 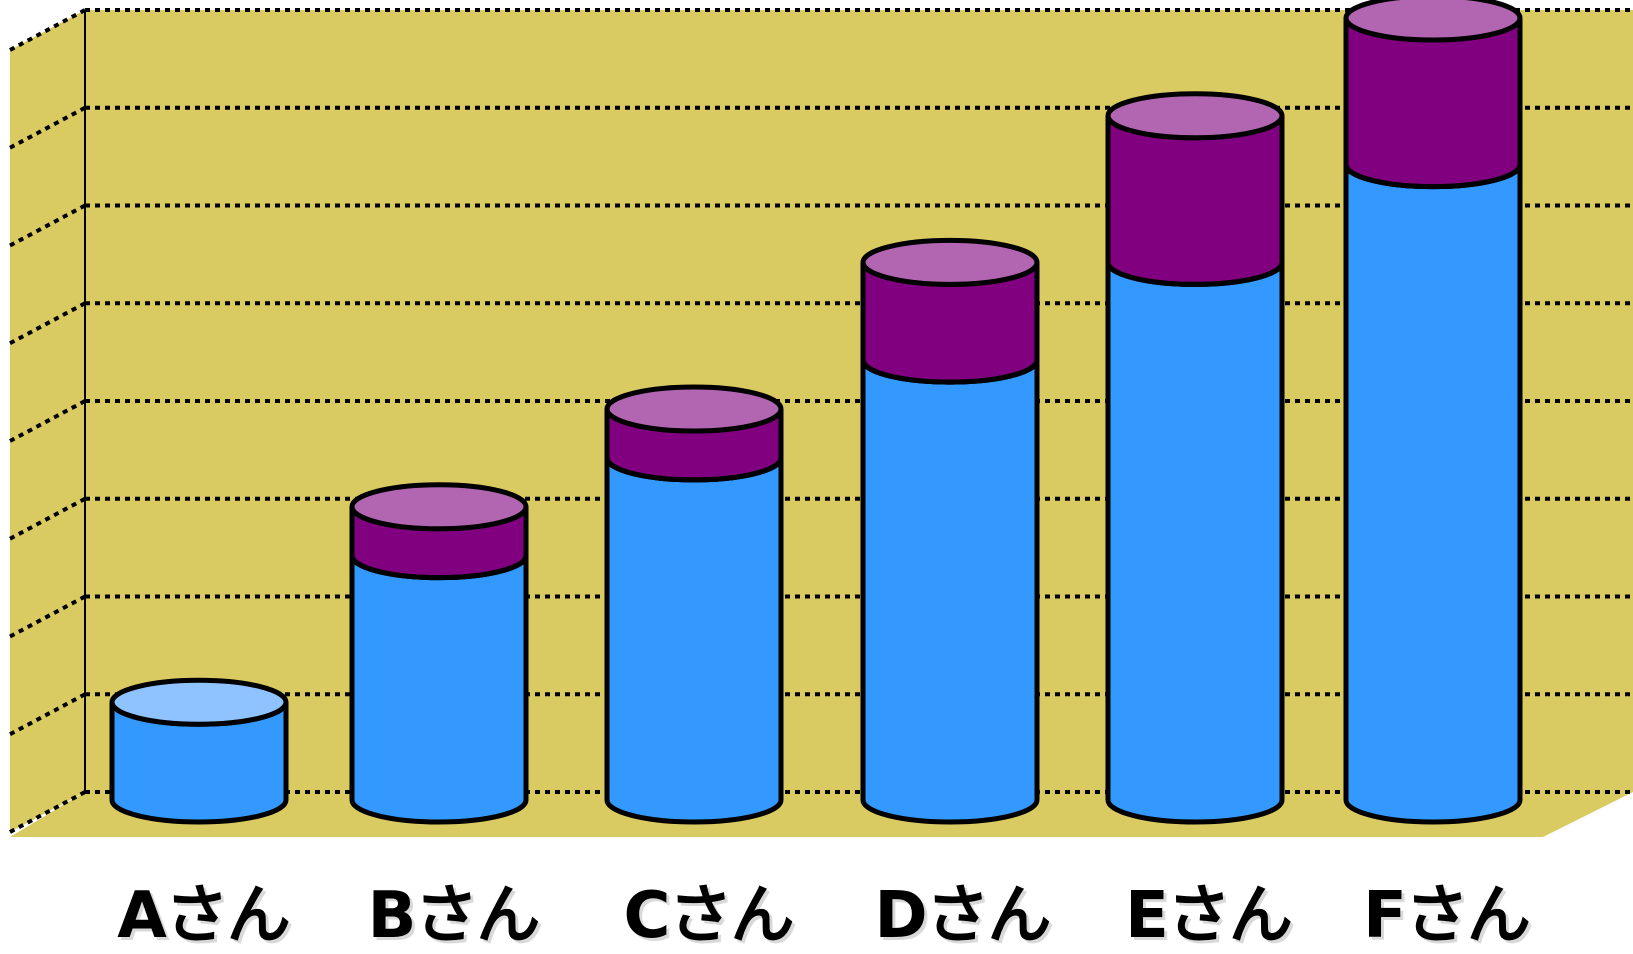 I want to click on category-label-a: Aさん, so click(x=204, y=916).